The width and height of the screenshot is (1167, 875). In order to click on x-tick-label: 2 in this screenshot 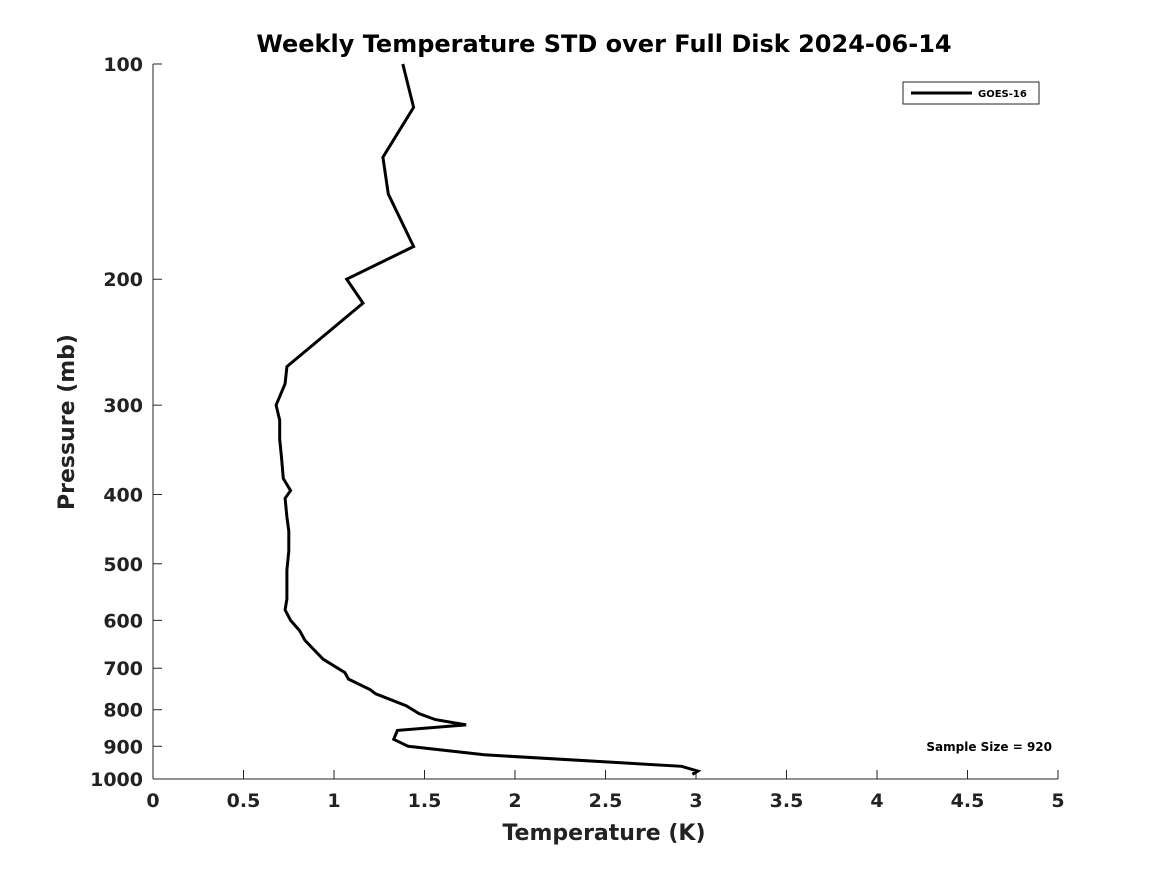, I will do `click(514, 801)`.